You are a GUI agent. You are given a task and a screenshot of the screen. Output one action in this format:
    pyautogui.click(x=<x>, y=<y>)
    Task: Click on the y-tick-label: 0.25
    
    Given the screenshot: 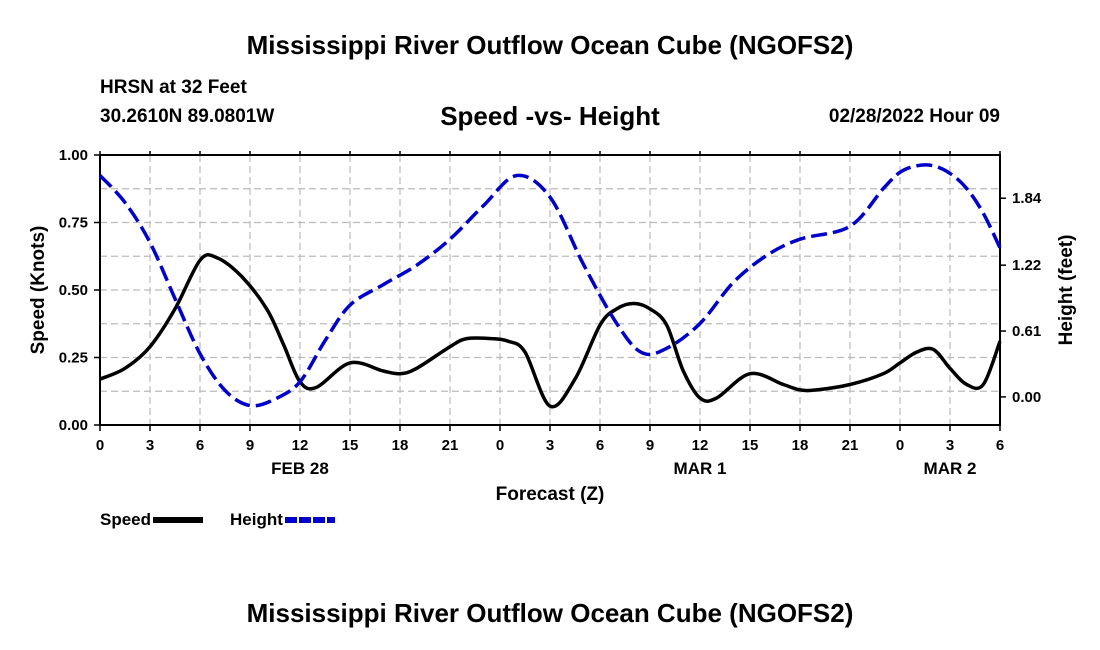 What is the action you would take?
    pyautogui.click(x=73, y=358)
    